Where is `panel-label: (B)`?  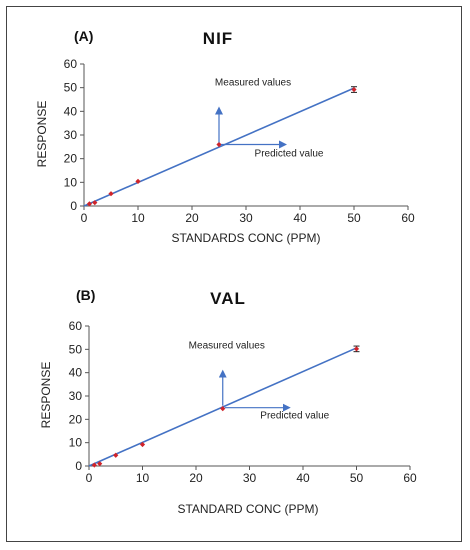
panel-label: (B) is located at coordinates (85, 295).